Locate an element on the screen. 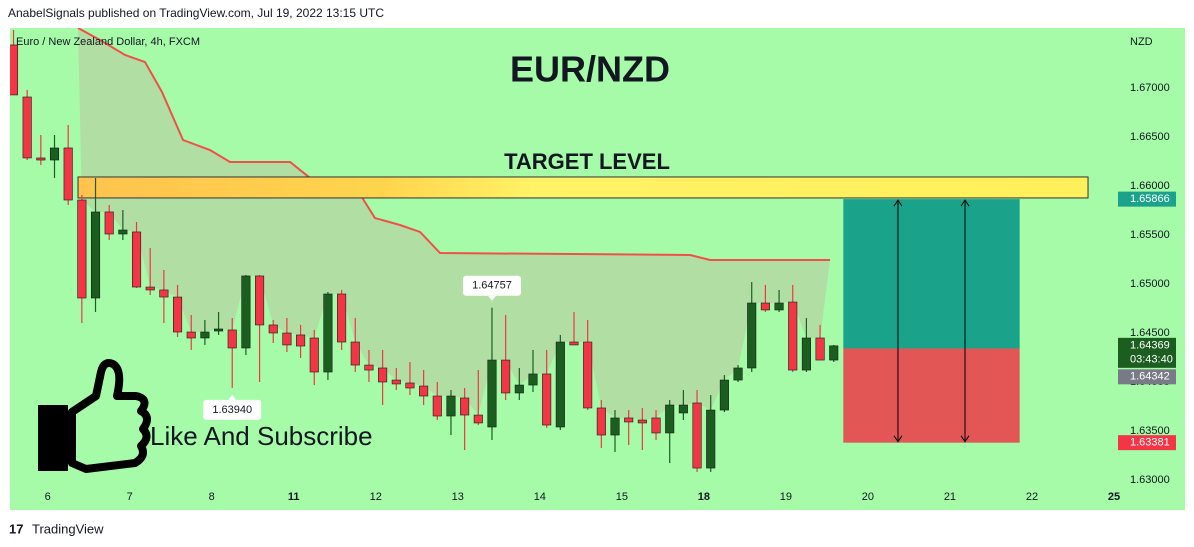 This screenshot has height=547, width=1194. entry-price-label: 1.64342 is located at coordinates (1150, 377).